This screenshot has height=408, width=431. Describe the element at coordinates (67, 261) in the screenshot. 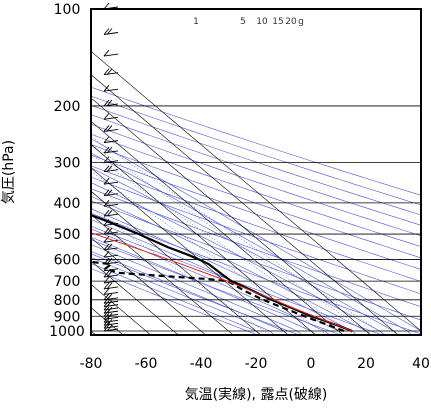

I see `pressure-tick-label: 600` at that location.